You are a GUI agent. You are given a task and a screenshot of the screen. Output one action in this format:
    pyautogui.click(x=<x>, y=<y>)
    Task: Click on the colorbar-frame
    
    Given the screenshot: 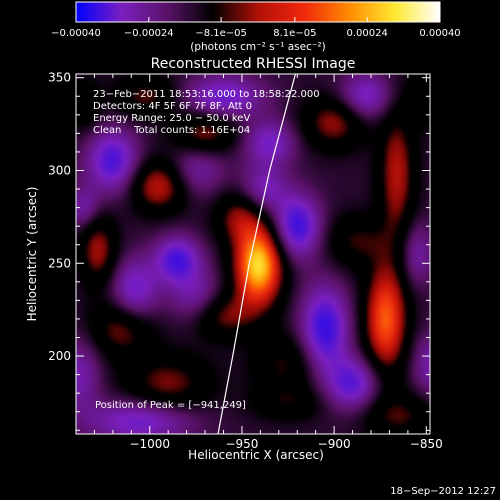 What is the action you would take?
    pyautogui.click(x=258, y=12)
    